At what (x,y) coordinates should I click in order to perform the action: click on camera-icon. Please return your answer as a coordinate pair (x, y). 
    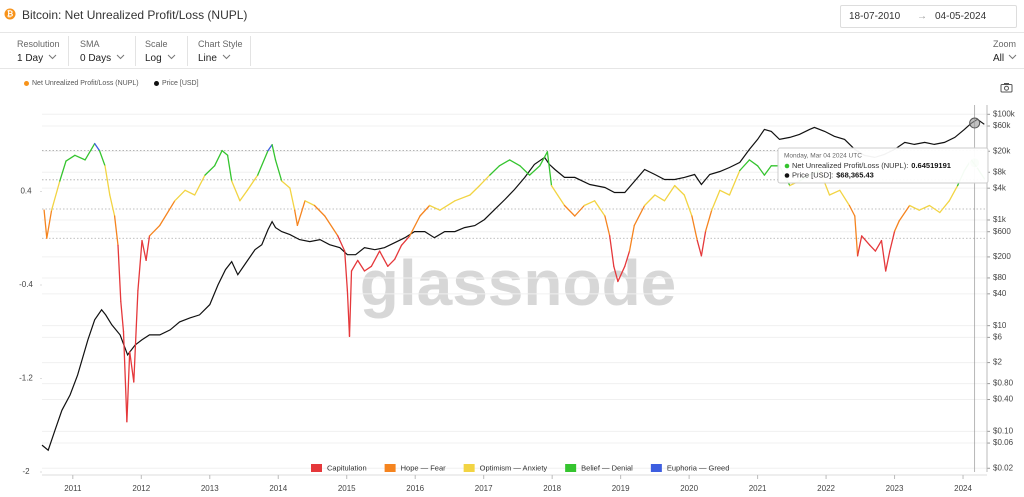
    Looking at the image, I should click on (1007, 87).